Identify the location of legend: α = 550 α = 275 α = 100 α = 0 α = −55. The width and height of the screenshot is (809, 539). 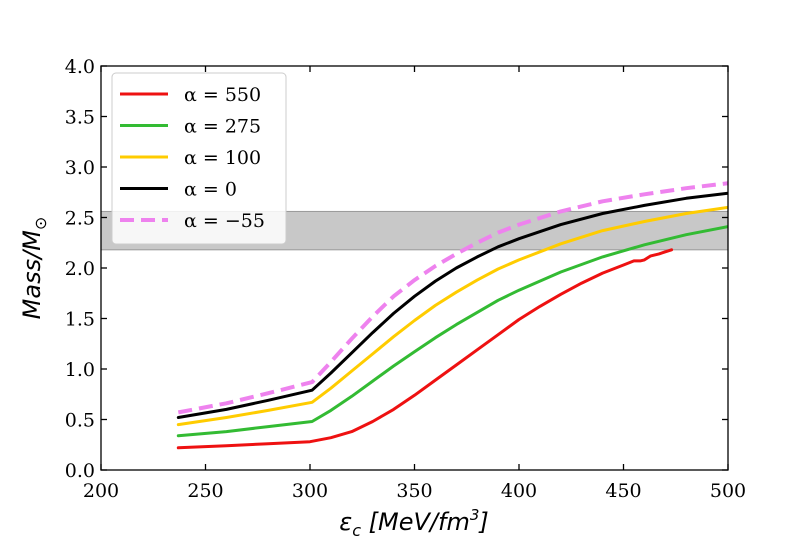
(199, 158).